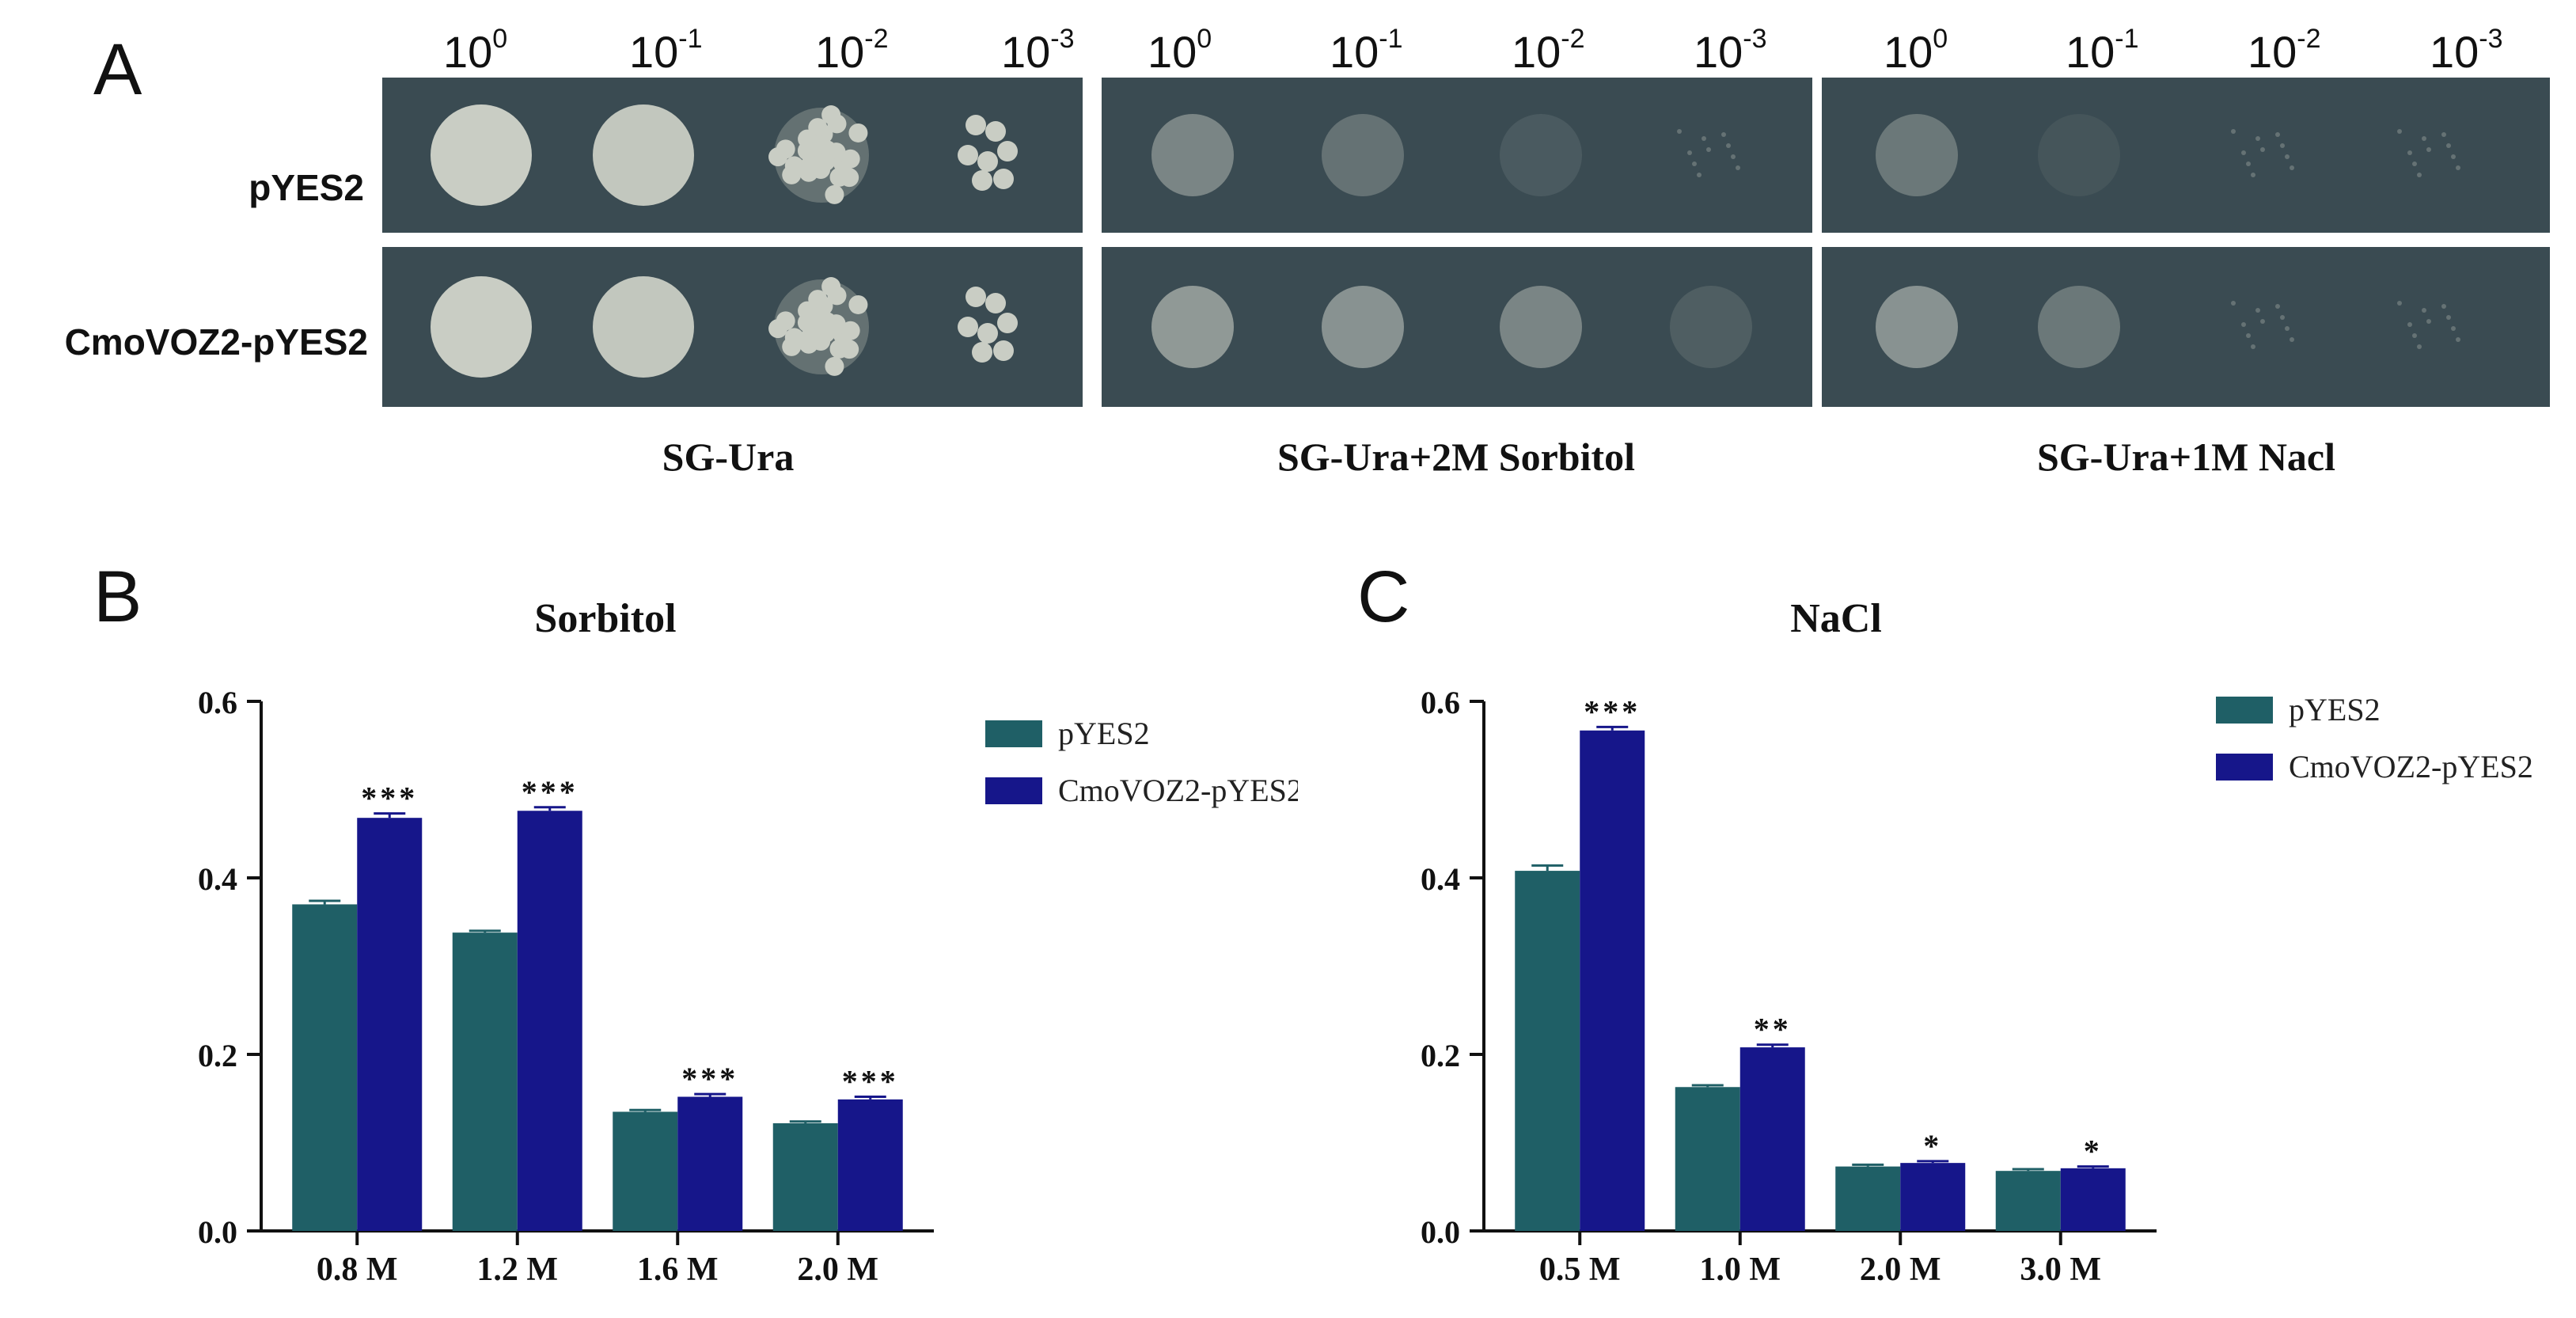 The width and height of the screenshot is (2576, 1318). Describe the element at coordinates (2186, 457) in the screenshot. I see `medium-label-nacl: SG-Ura+1M Nacl` at that location.